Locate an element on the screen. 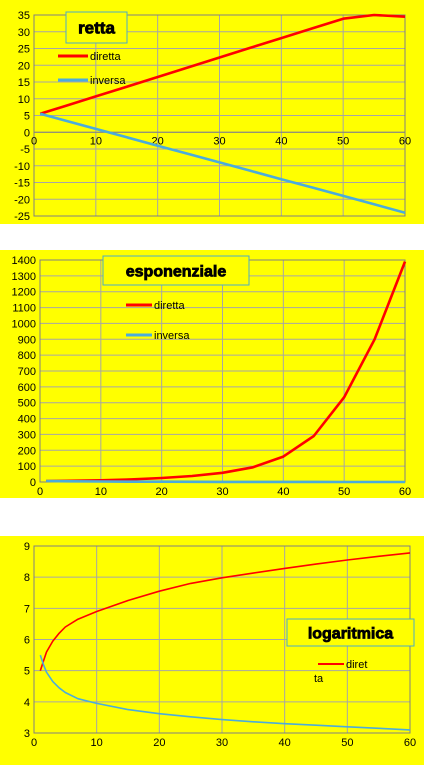  y-tick-label: -10 is located at coordinates (22, 167).